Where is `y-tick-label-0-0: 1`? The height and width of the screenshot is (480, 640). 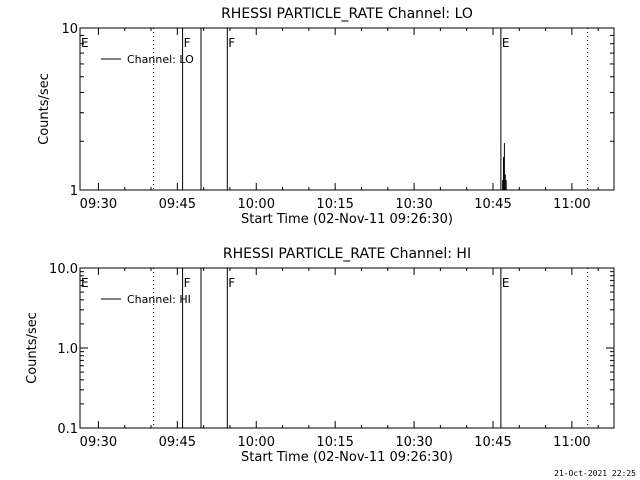 y-tick-label-0-0: 1 is located at coordinates (74, 191).